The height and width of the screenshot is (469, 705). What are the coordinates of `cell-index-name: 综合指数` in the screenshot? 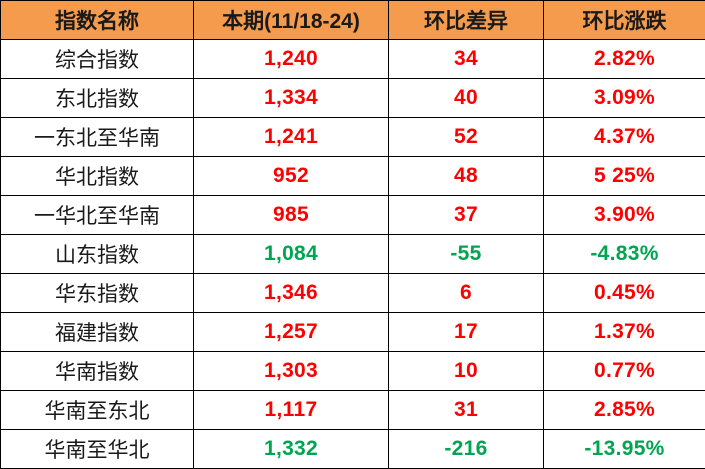 It's located at (97, 59).